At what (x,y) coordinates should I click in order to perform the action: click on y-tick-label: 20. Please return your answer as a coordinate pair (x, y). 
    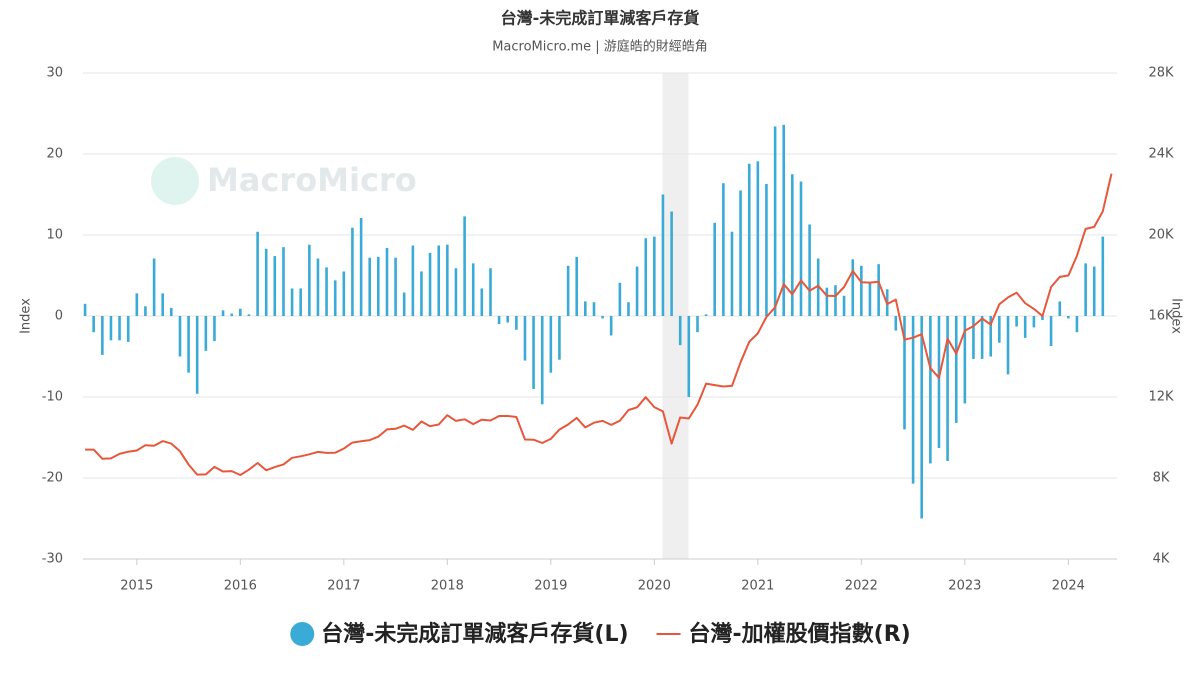
    Looking at the image, I should click on (54, 154).